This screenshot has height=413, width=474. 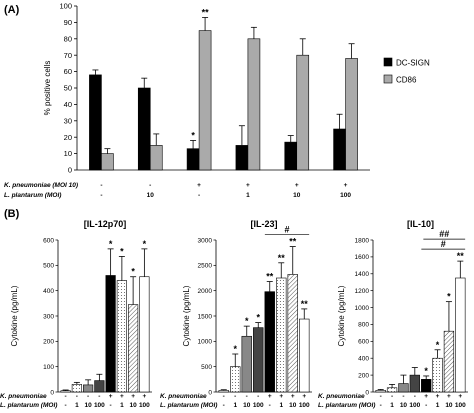 I want to click on y-tick-label: 90, so click(x=68, y=22).